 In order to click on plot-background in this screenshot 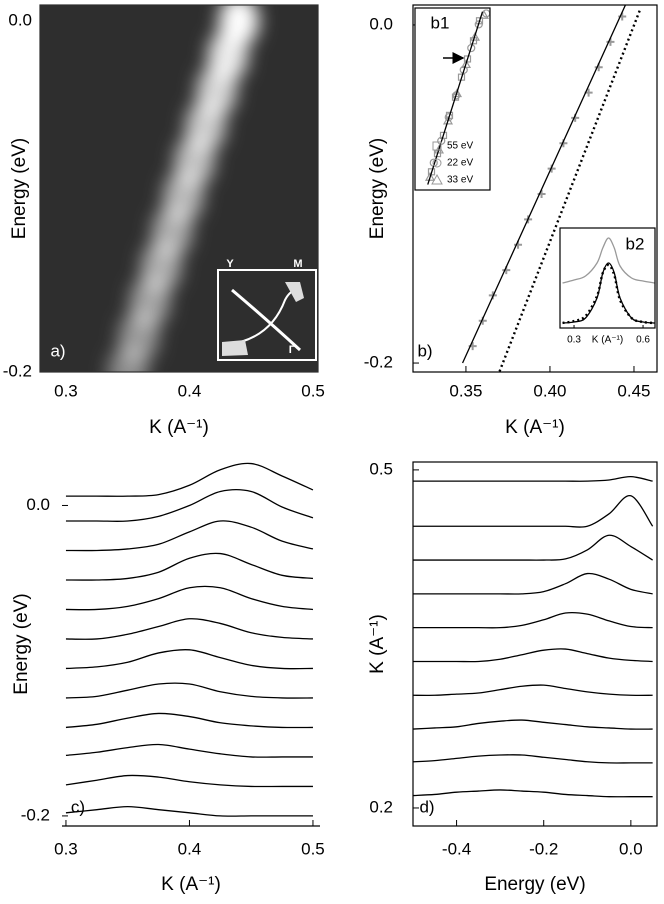, I will do `click(607, 278)`.